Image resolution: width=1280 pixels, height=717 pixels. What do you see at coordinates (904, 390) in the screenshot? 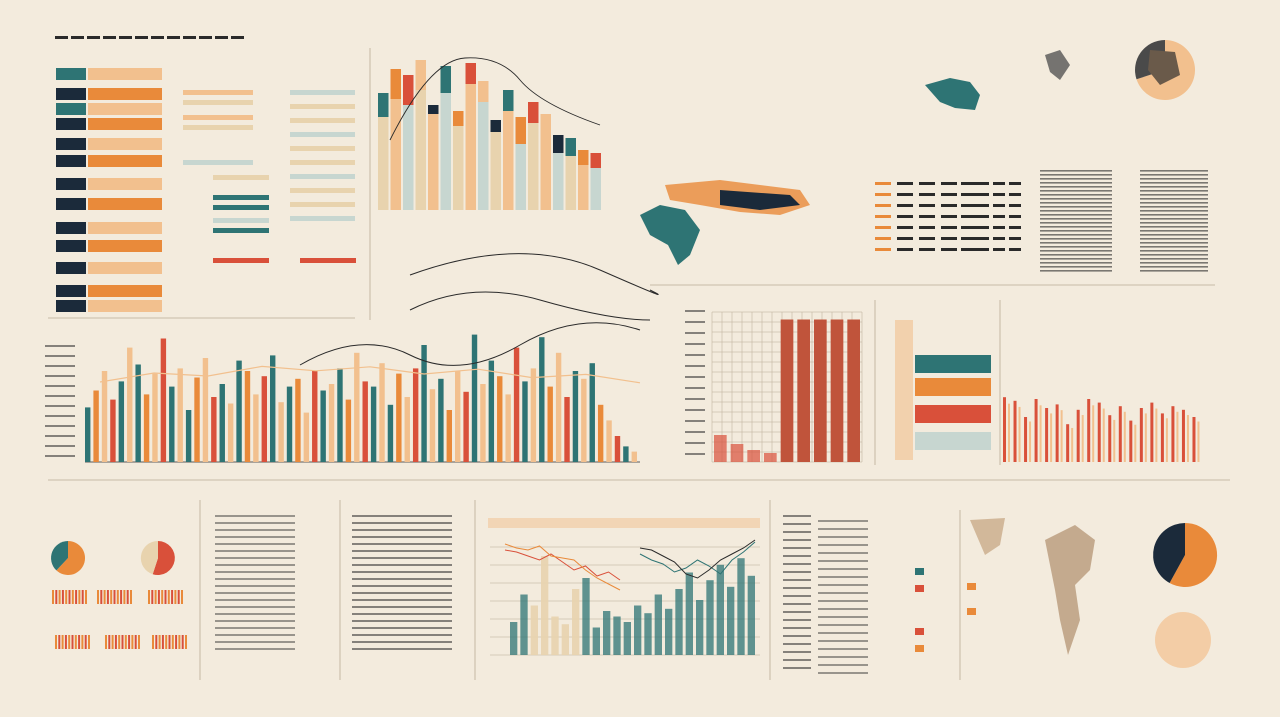
I see `band-side` at bounding box center [904, 390].